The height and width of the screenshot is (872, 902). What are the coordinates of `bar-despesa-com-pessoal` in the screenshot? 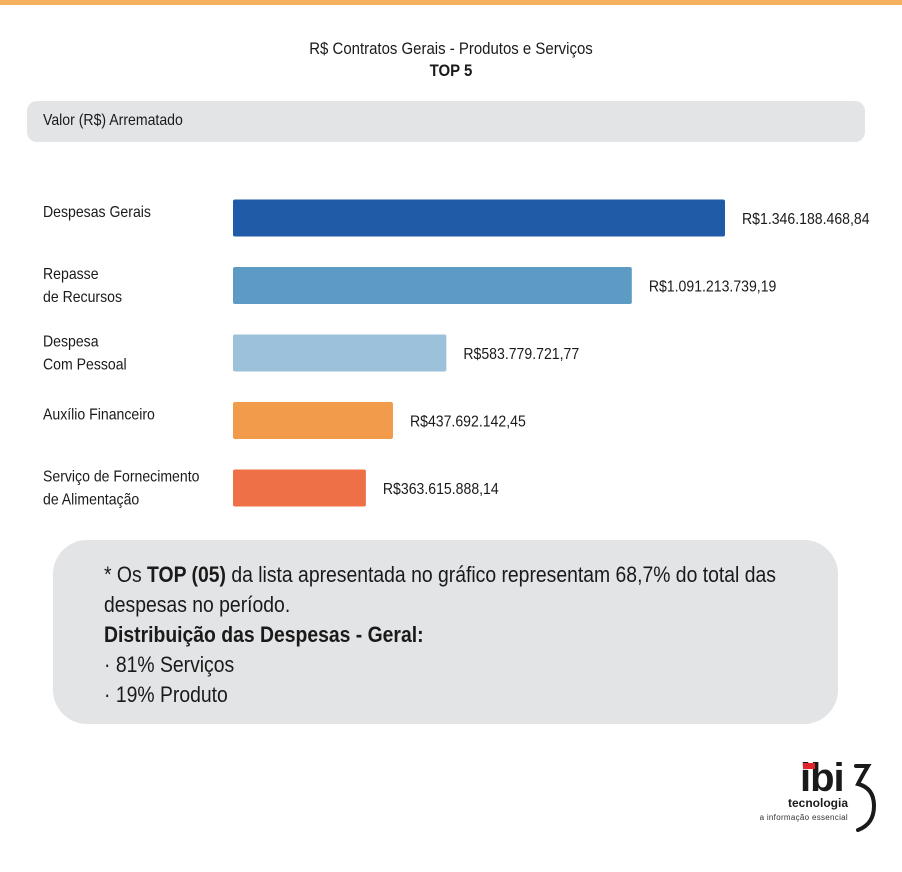 It's located at (340, 353).